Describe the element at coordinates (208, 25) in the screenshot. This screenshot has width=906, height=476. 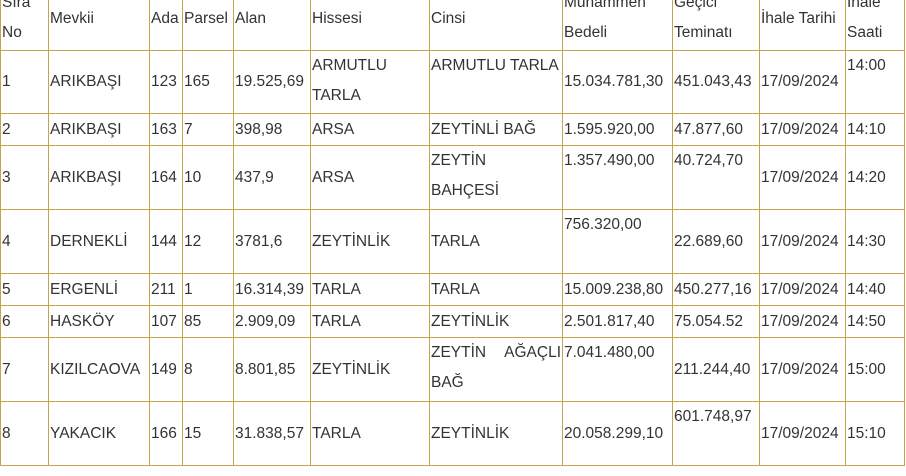
I see `header-parsel: Parsel` at that location.